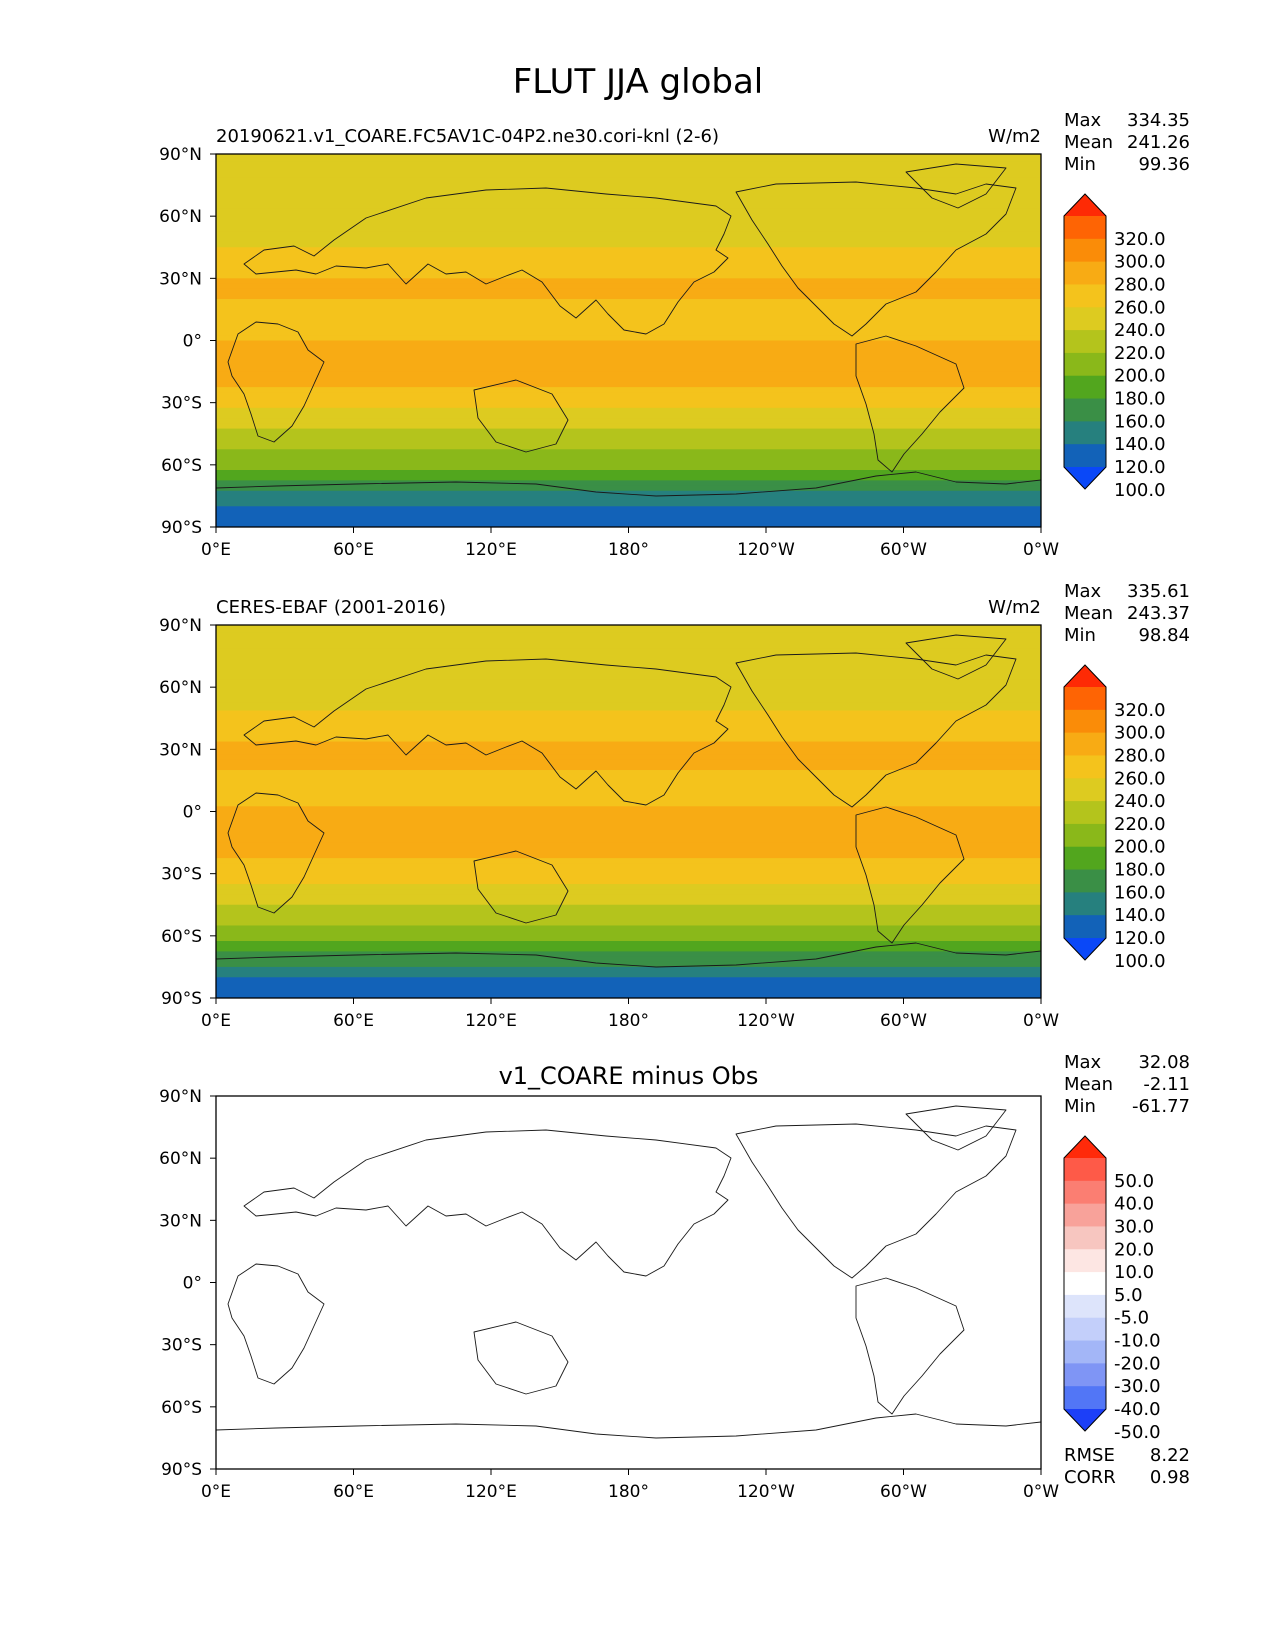 This screenshot has width=1275, height=1650. I want to click on stat-label: Min, so click(1080, 1106).